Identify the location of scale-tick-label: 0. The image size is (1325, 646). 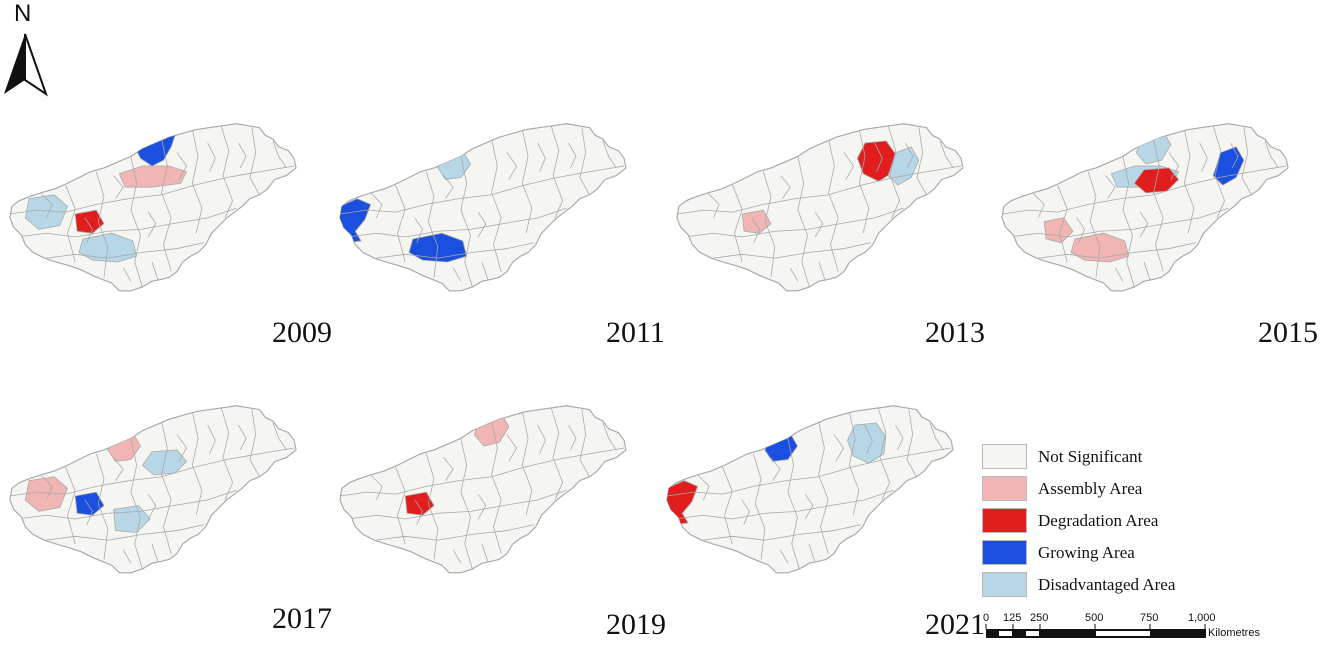
(986, 618).